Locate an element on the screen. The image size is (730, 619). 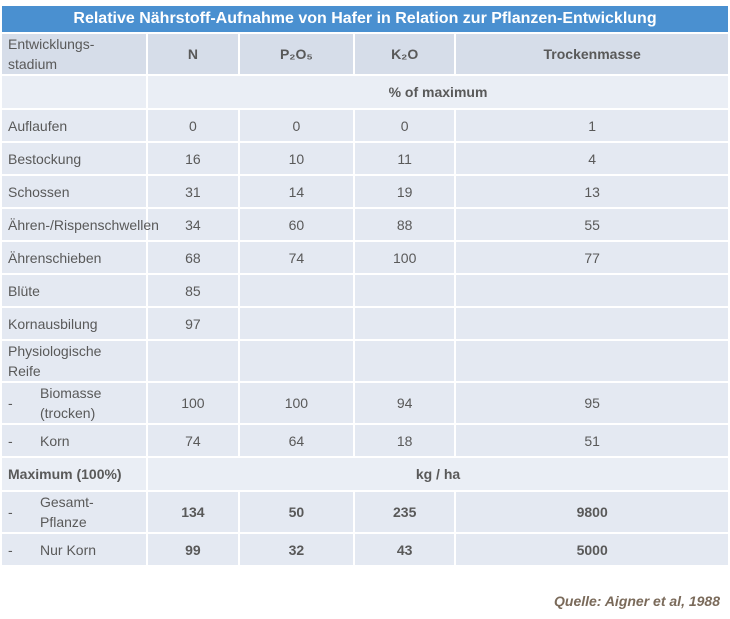
value: 74 is located at coordinates (296, 257).